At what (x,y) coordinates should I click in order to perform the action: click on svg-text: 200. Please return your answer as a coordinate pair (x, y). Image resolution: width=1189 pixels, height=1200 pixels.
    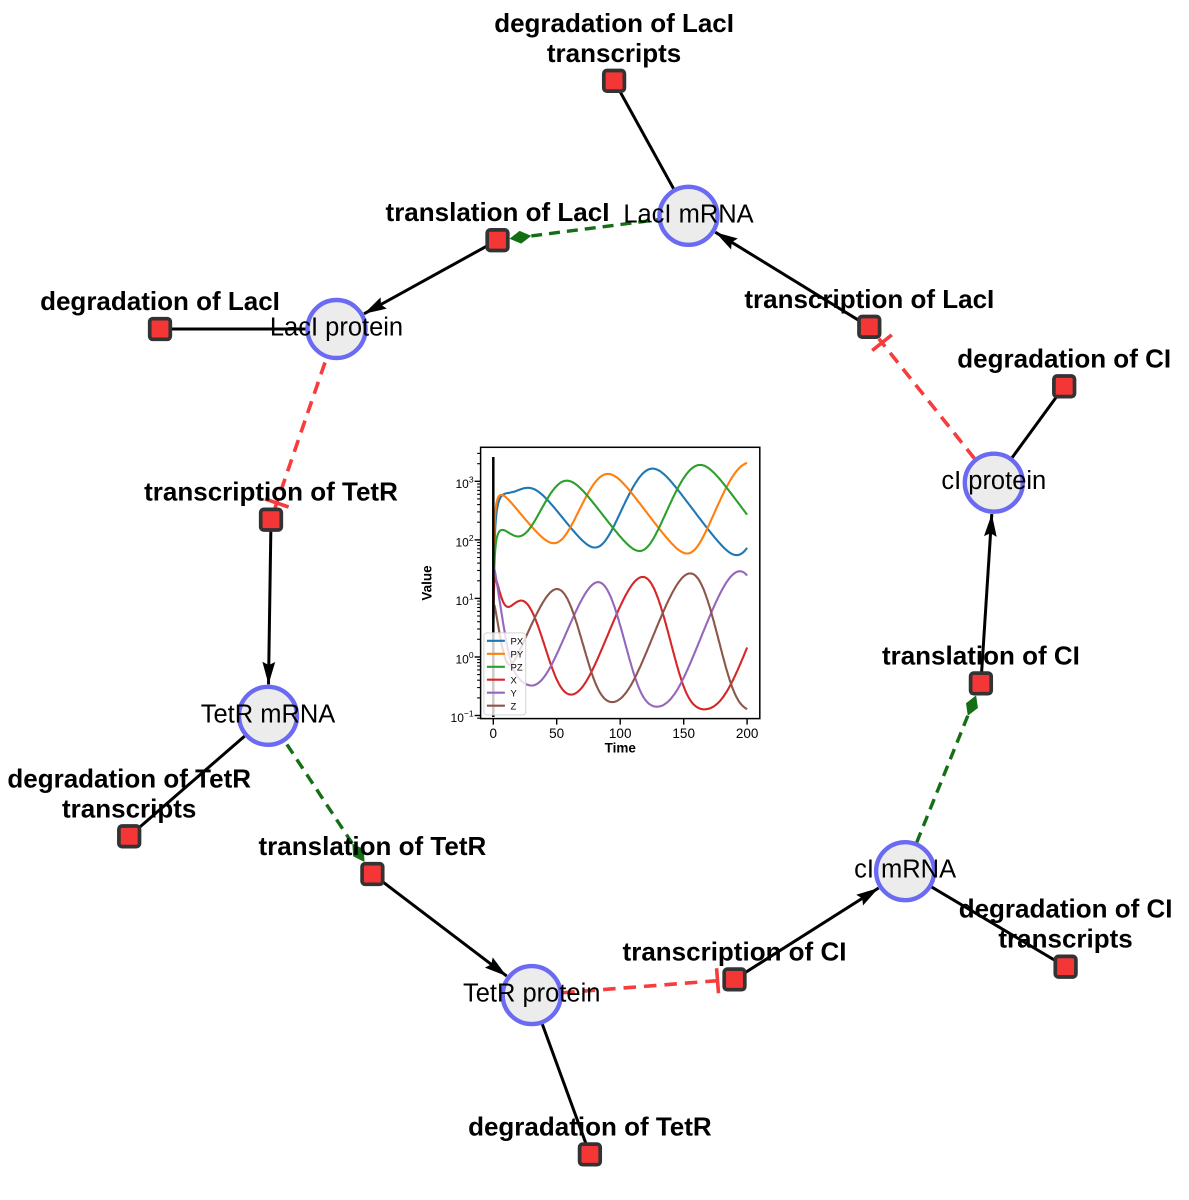
    Looking at the image, I should click on (747, 733).